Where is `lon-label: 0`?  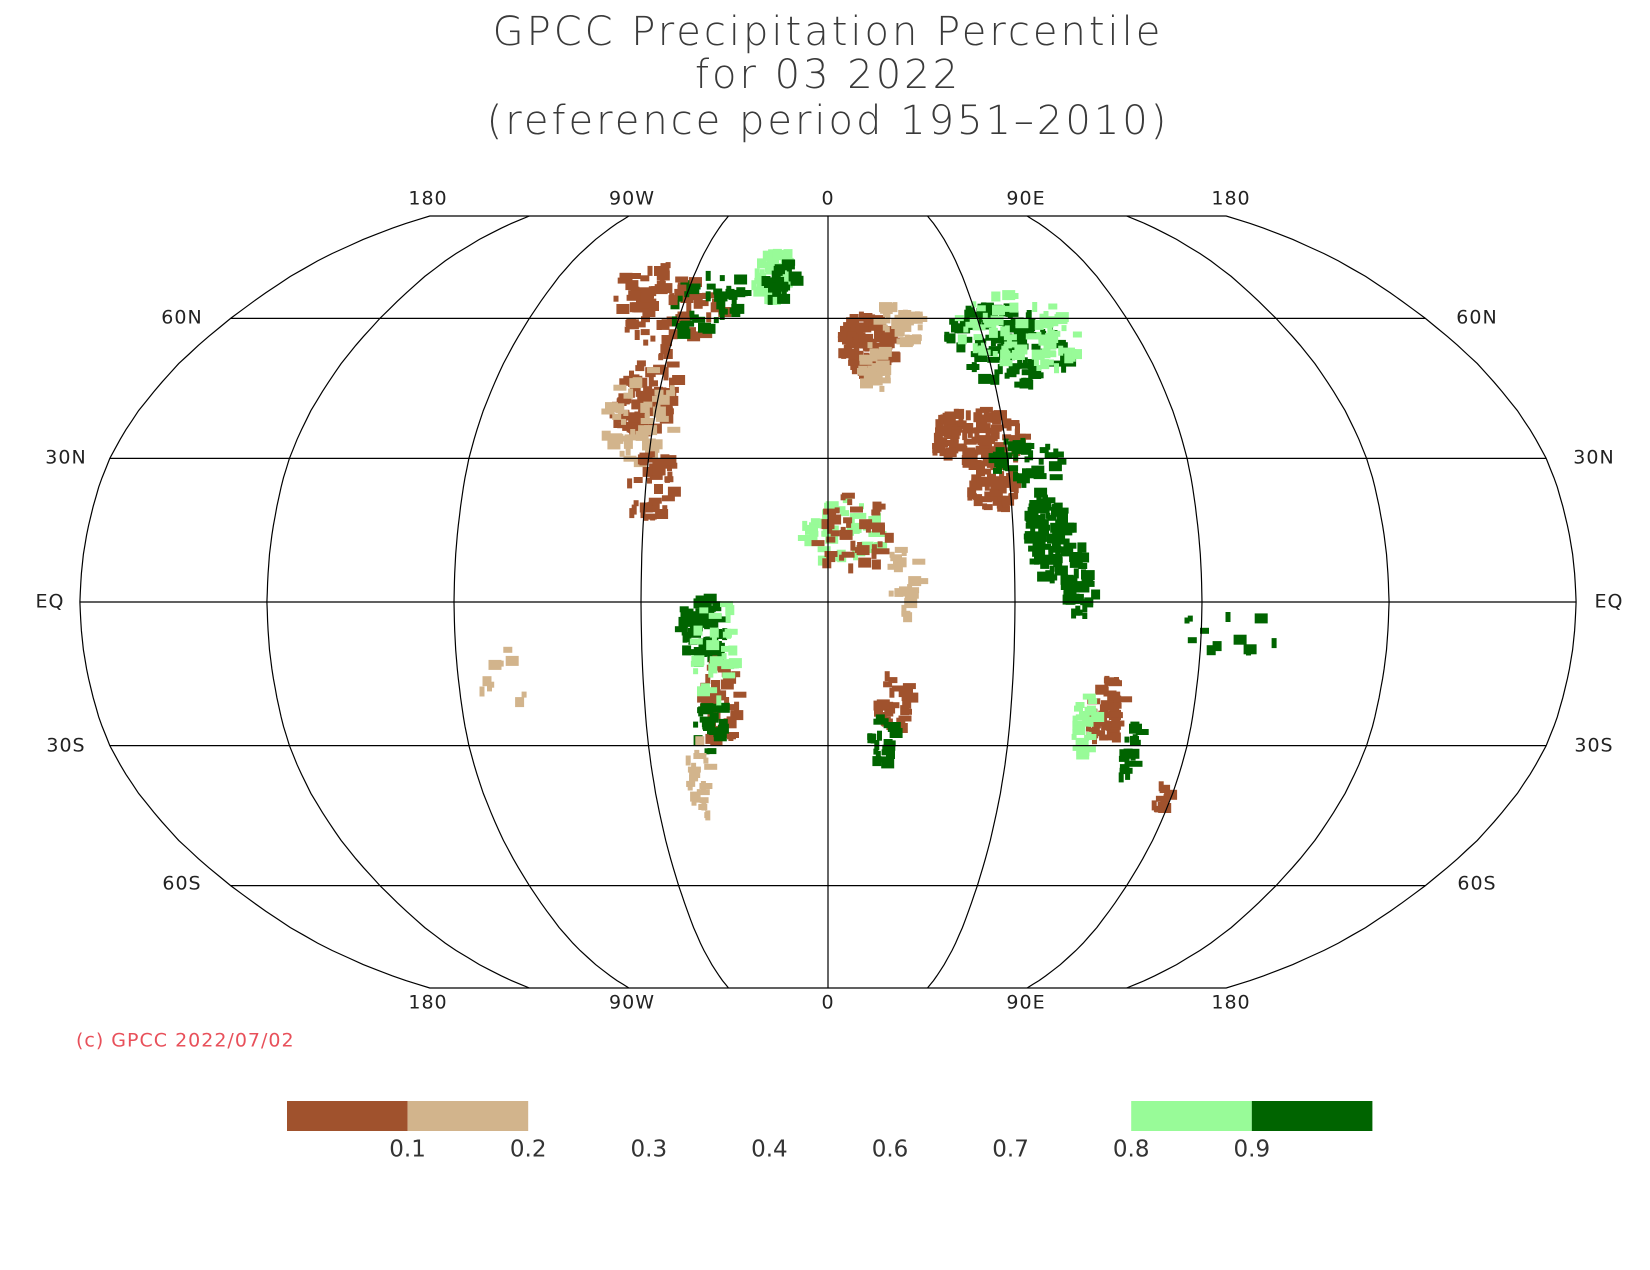
lon-label: 0 is located at coordinates (827, 199).